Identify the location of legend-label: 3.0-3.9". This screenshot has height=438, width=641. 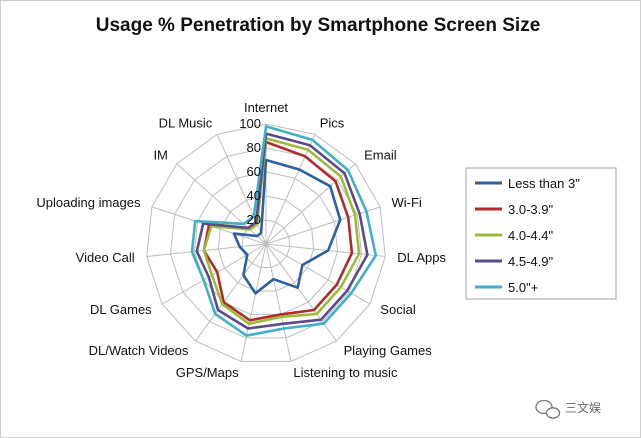
(530, 209).